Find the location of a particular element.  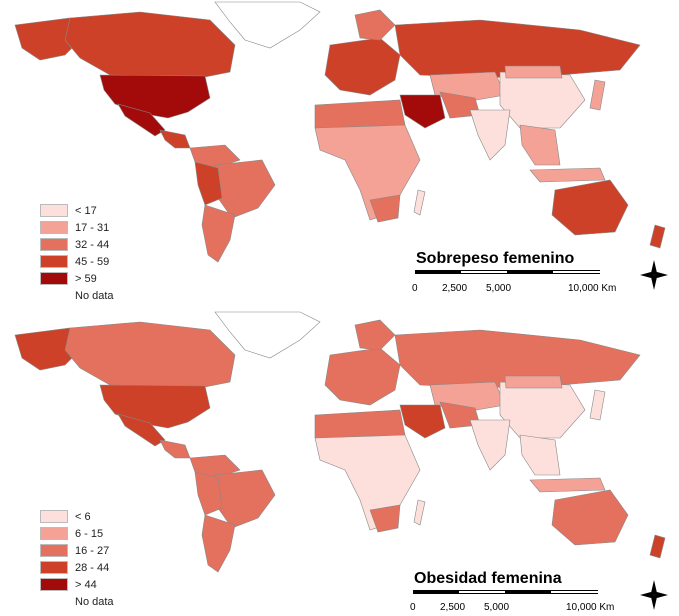

legend-label: > 44 is located at coordinates (86, 584).